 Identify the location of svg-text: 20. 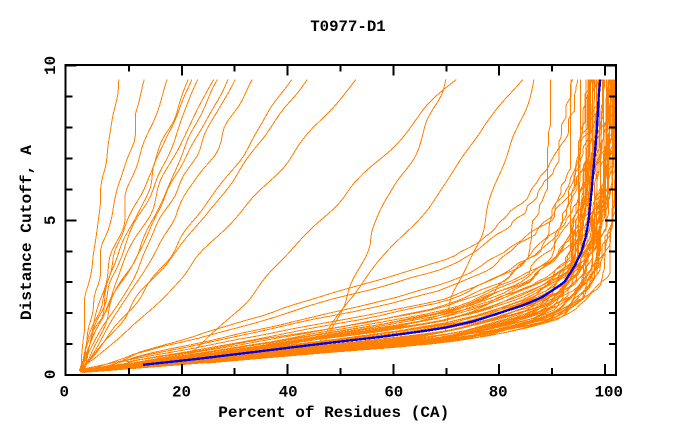
(181, 392).